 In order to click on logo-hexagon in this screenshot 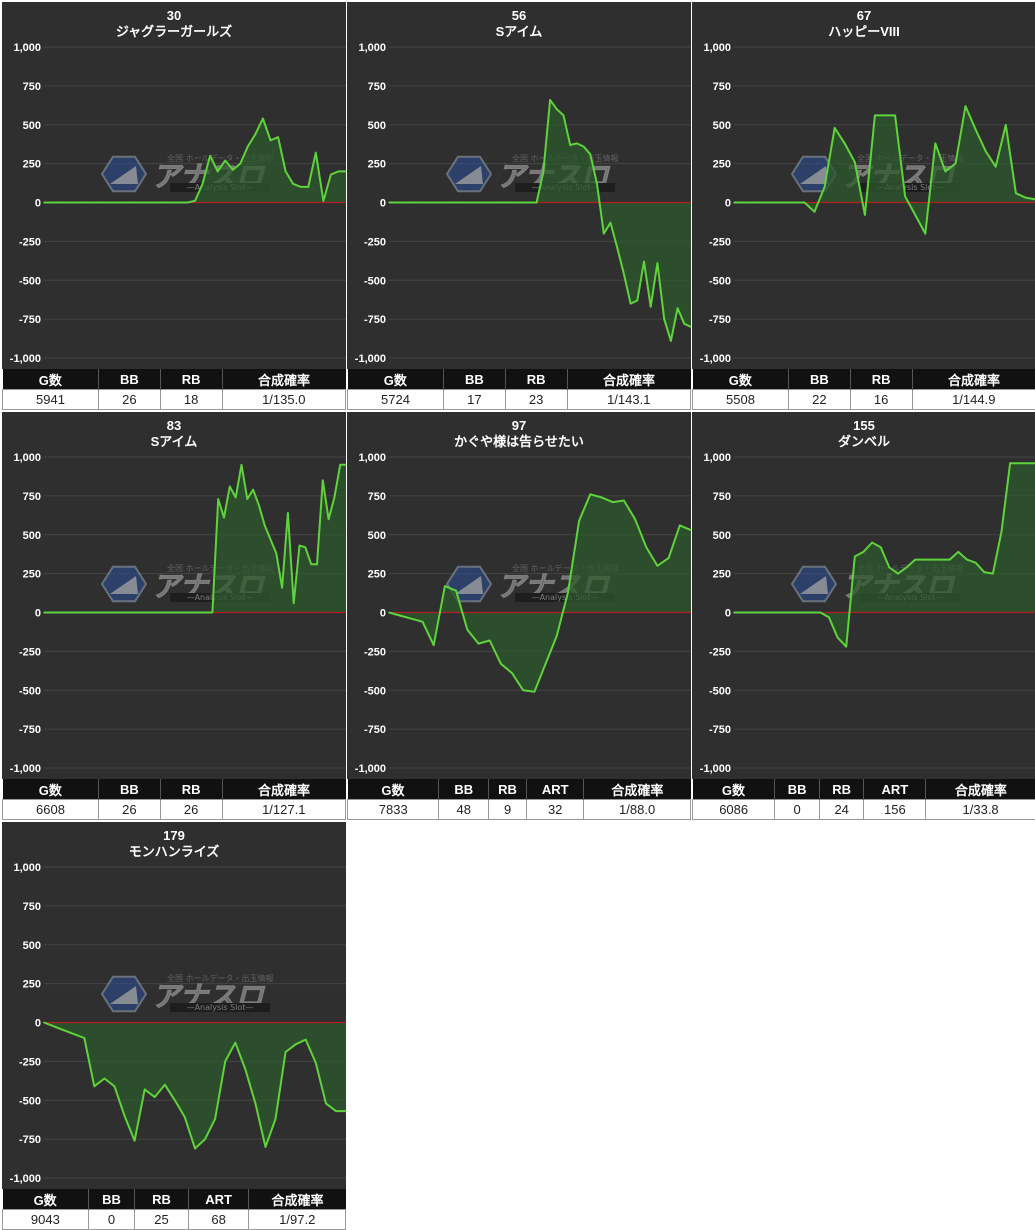, I will do `click(814, 584)`.